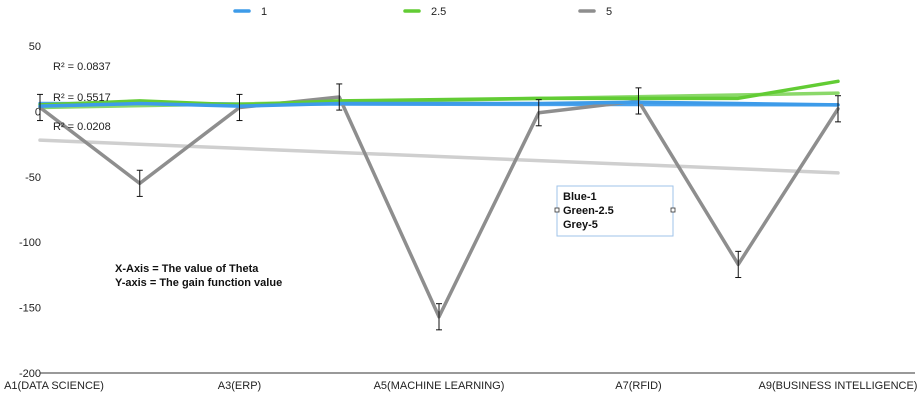 The height and width of the screenshot is (396, 919). I want to click on x-tick-label: A1(DATA SCIENCE), so click(54, 386).